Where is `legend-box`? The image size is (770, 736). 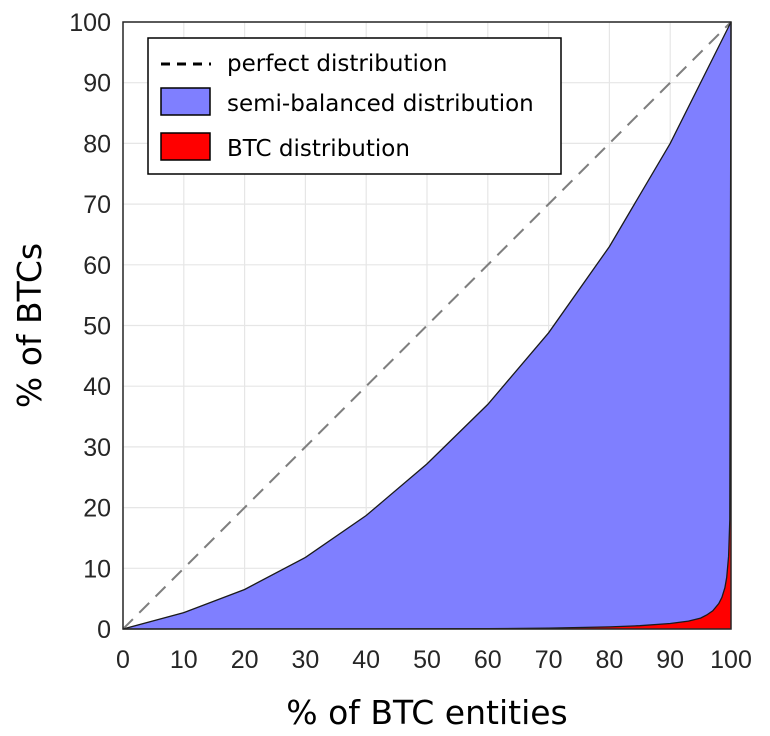 legend-box is located at coordinates (354, 106).